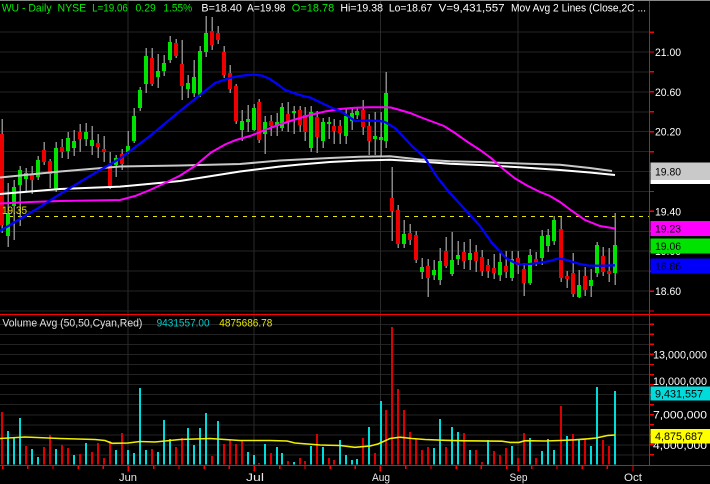  What do you see at coordinates (668, 267) in the screenshot?
I see `svg-text: 18.86` at bounding box center [668, 267].